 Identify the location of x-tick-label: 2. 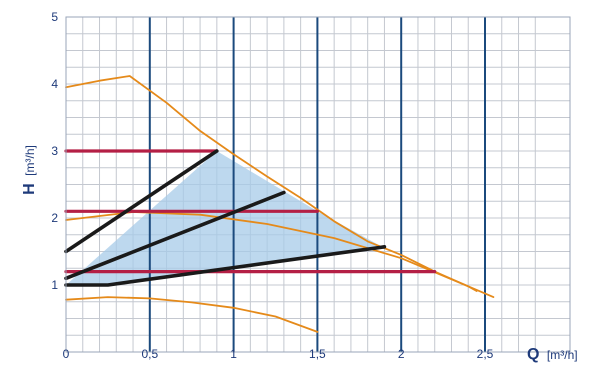
(401, 354).